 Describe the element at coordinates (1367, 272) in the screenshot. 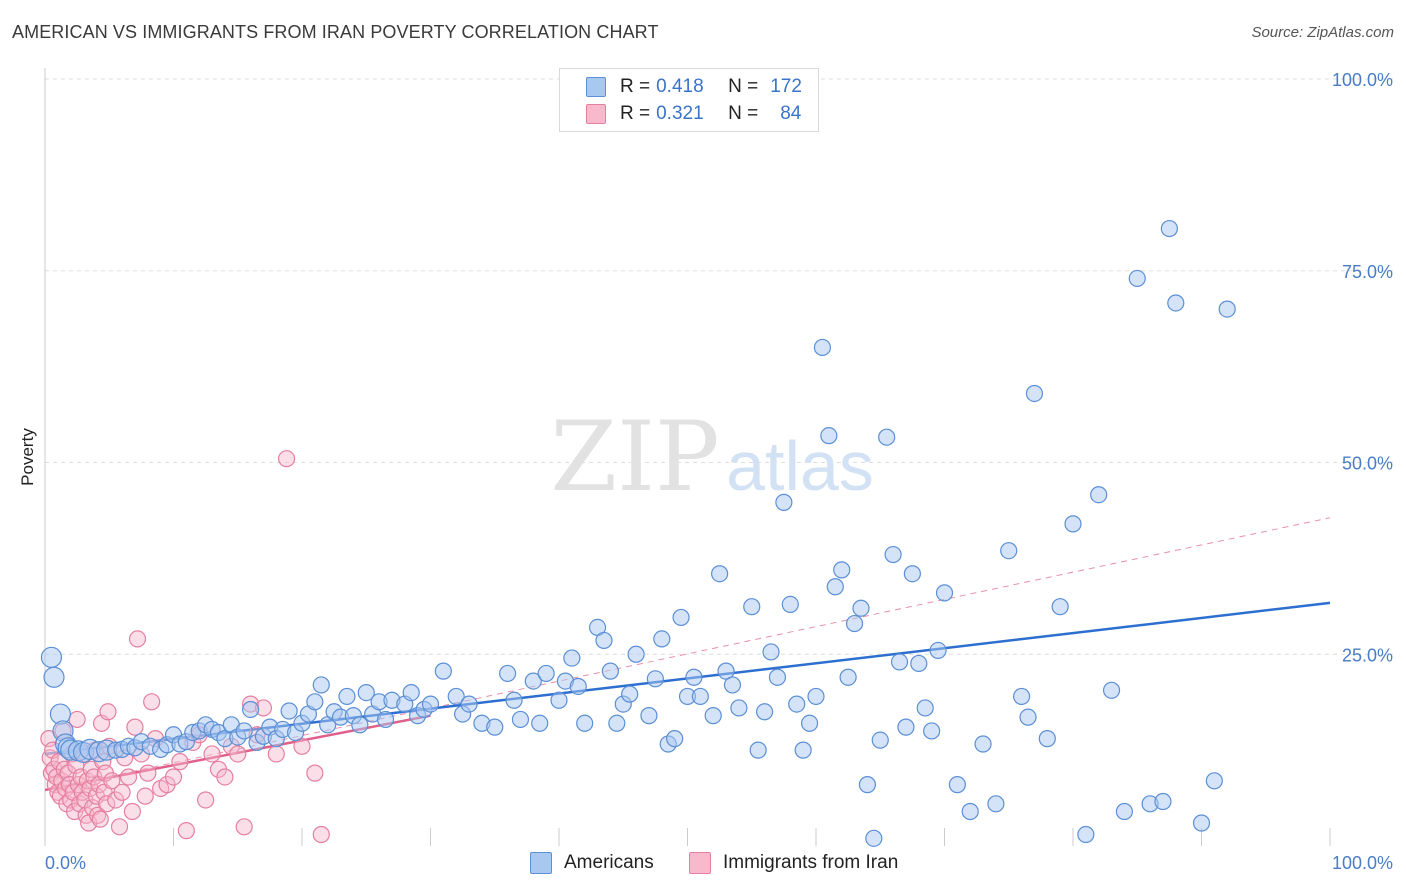

I see `y-tick-label: 75.0%` at that location.